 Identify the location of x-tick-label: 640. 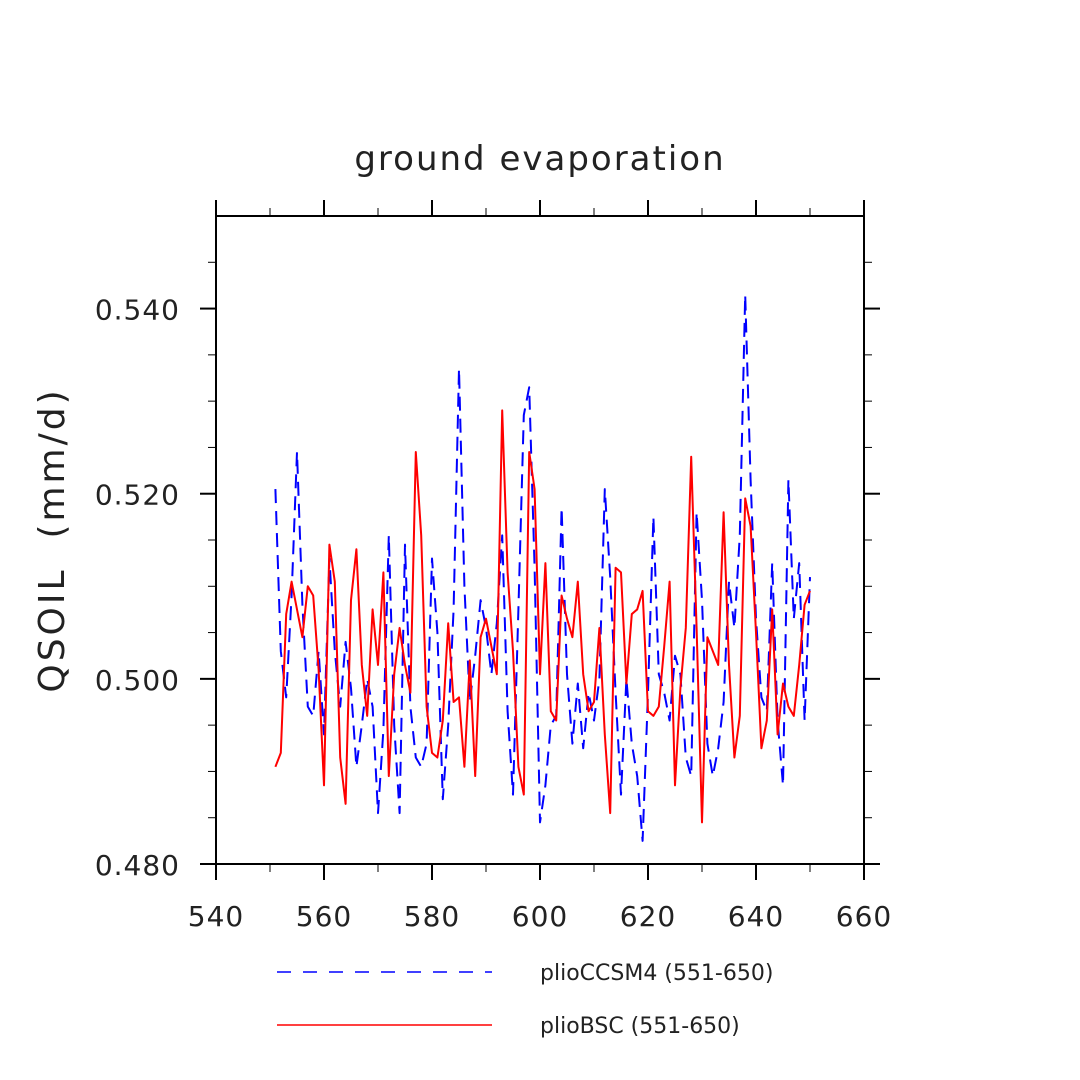
(756, 916).